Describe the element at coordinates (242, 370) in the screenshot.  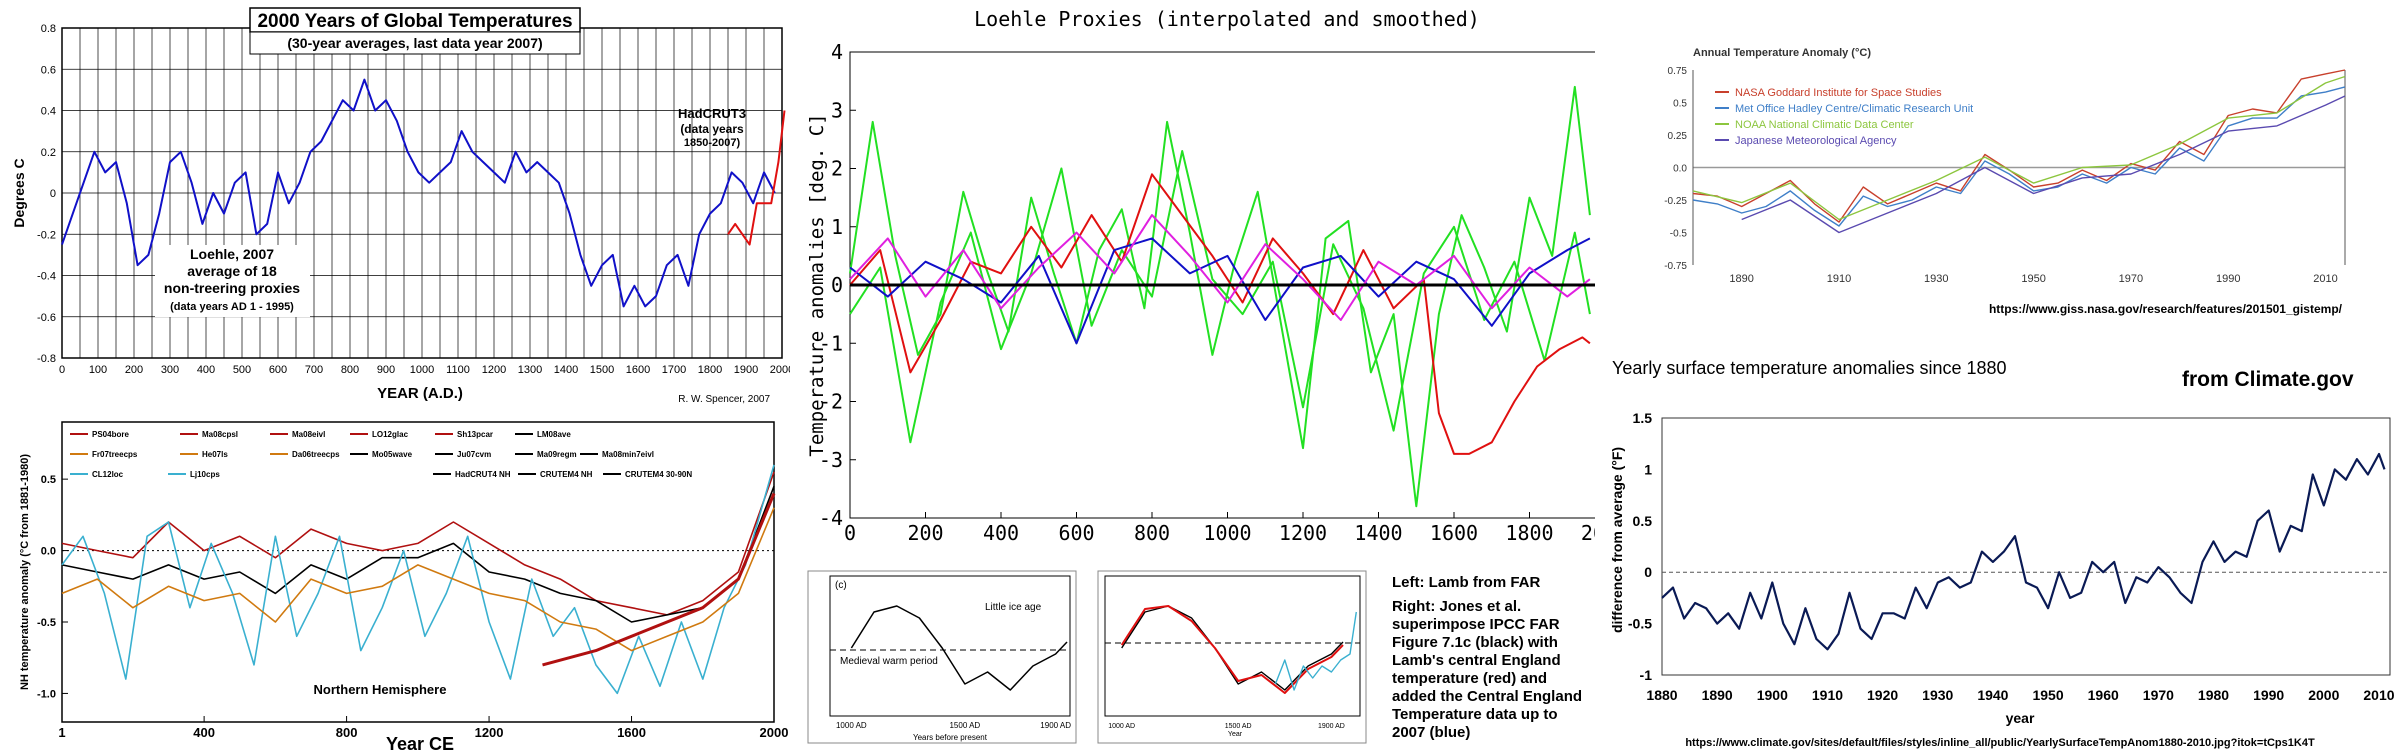
I see `spencer-x-tick: 500` at that location.